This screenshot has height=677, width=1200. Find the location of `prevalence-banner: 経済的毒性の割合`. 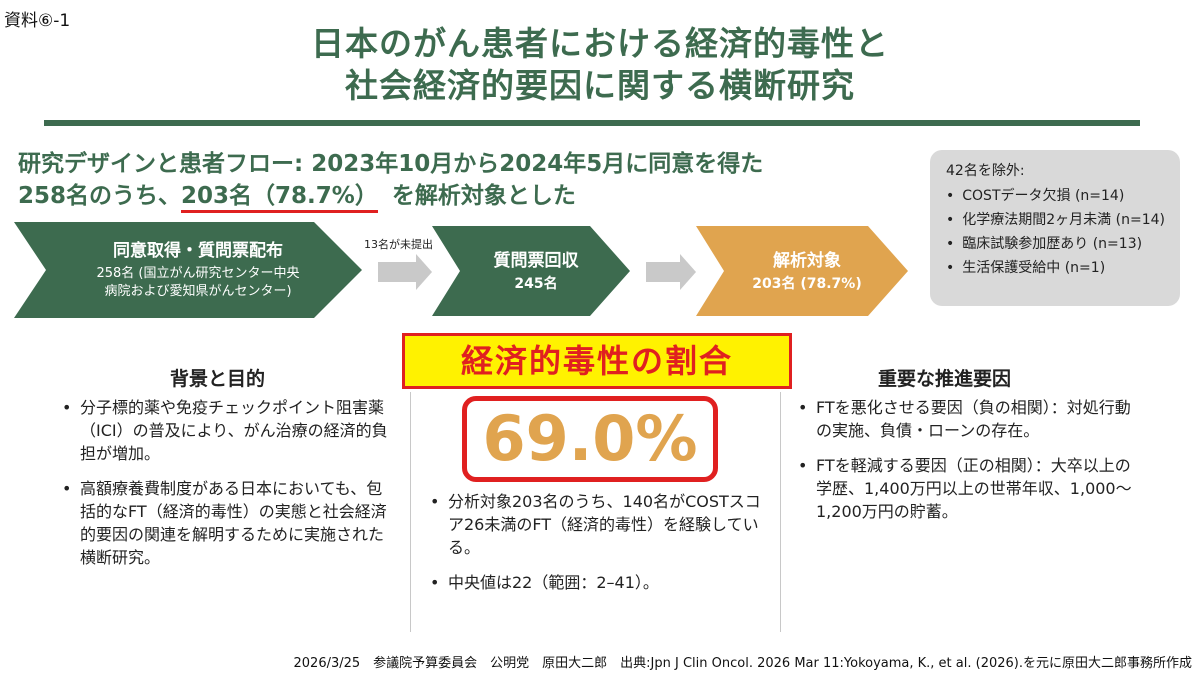

prevalence-banner: 経済的毒性の割合 is located at coordinates (597, 361).